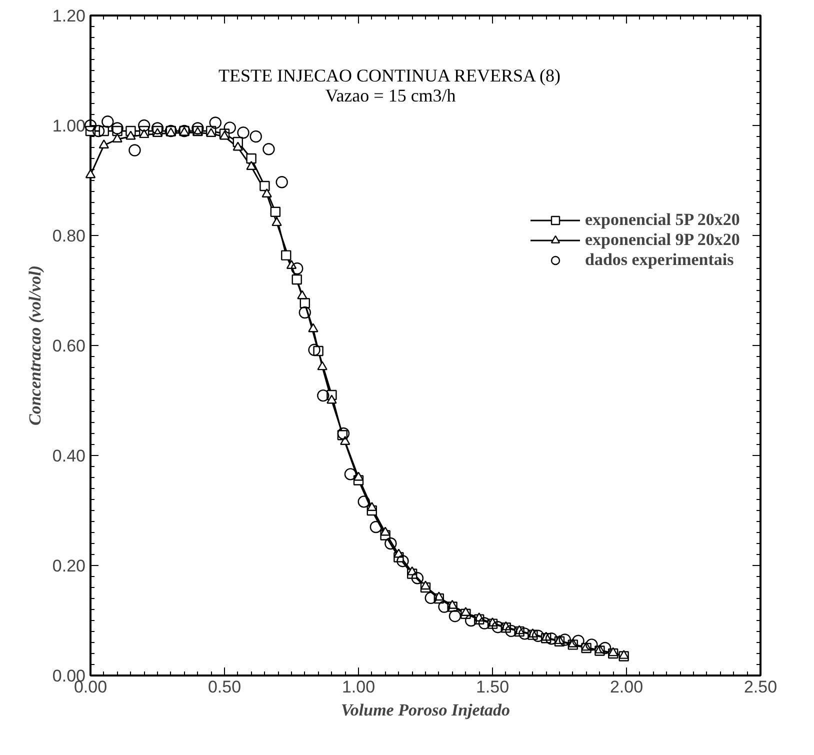 This screenshot has width=814, height=755. I want to click on text: TESTE INJECAO CONTINUA REVERSA (8), so click(389, 76).